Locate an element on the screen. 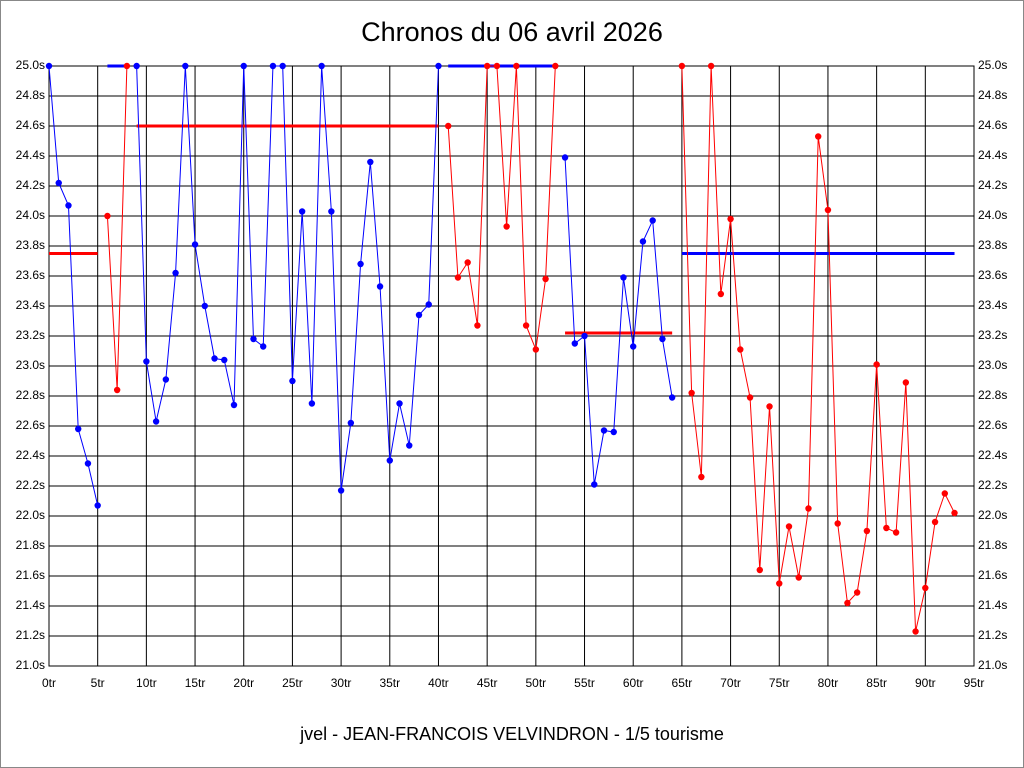 This screenshot has height=768, width=1024. y-tick-label: 23.0s is located at coordinates (30, 365).